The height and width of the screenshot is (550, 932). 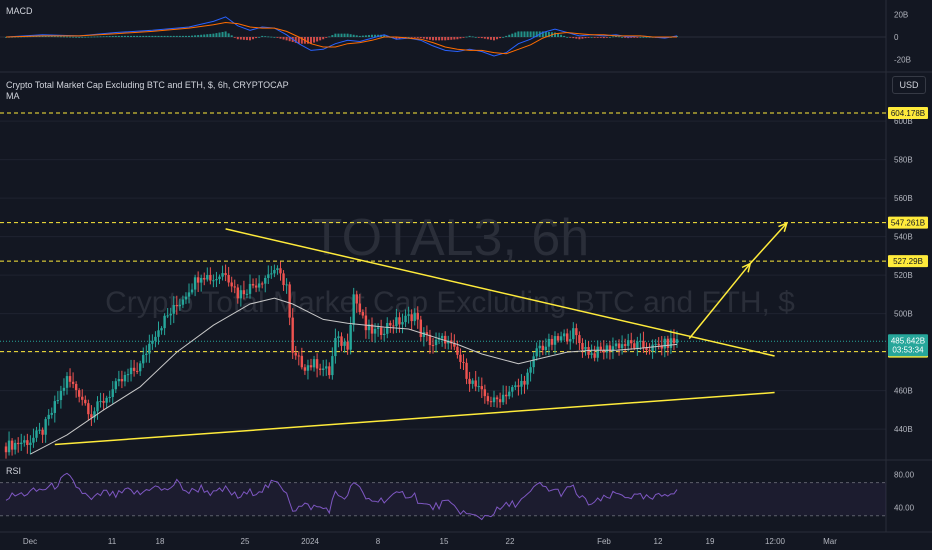 What do you see at coordinates (903, 237) in the screenshot?
I see `price-axis-tick: 540B` at bounding box center [903, 237].